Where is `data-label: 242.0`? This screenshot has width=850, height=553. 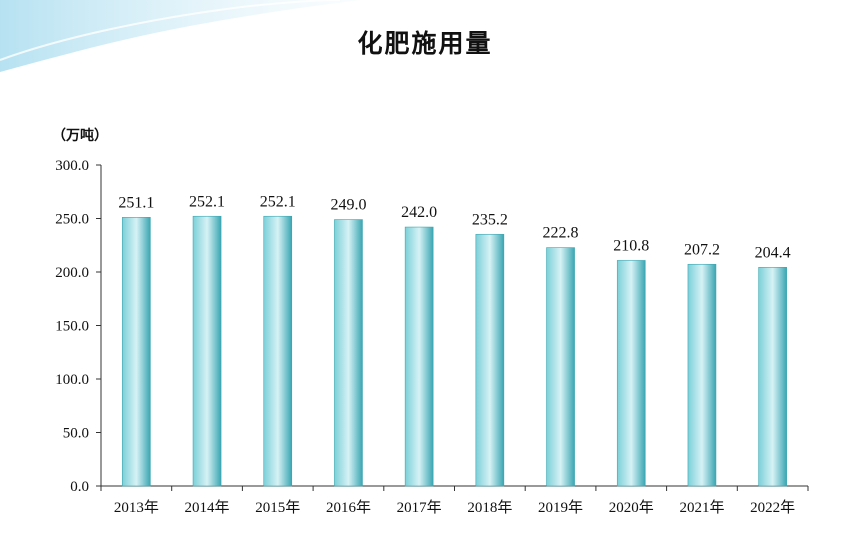
data-label: 242.0 is located at coordinates (419, 212).